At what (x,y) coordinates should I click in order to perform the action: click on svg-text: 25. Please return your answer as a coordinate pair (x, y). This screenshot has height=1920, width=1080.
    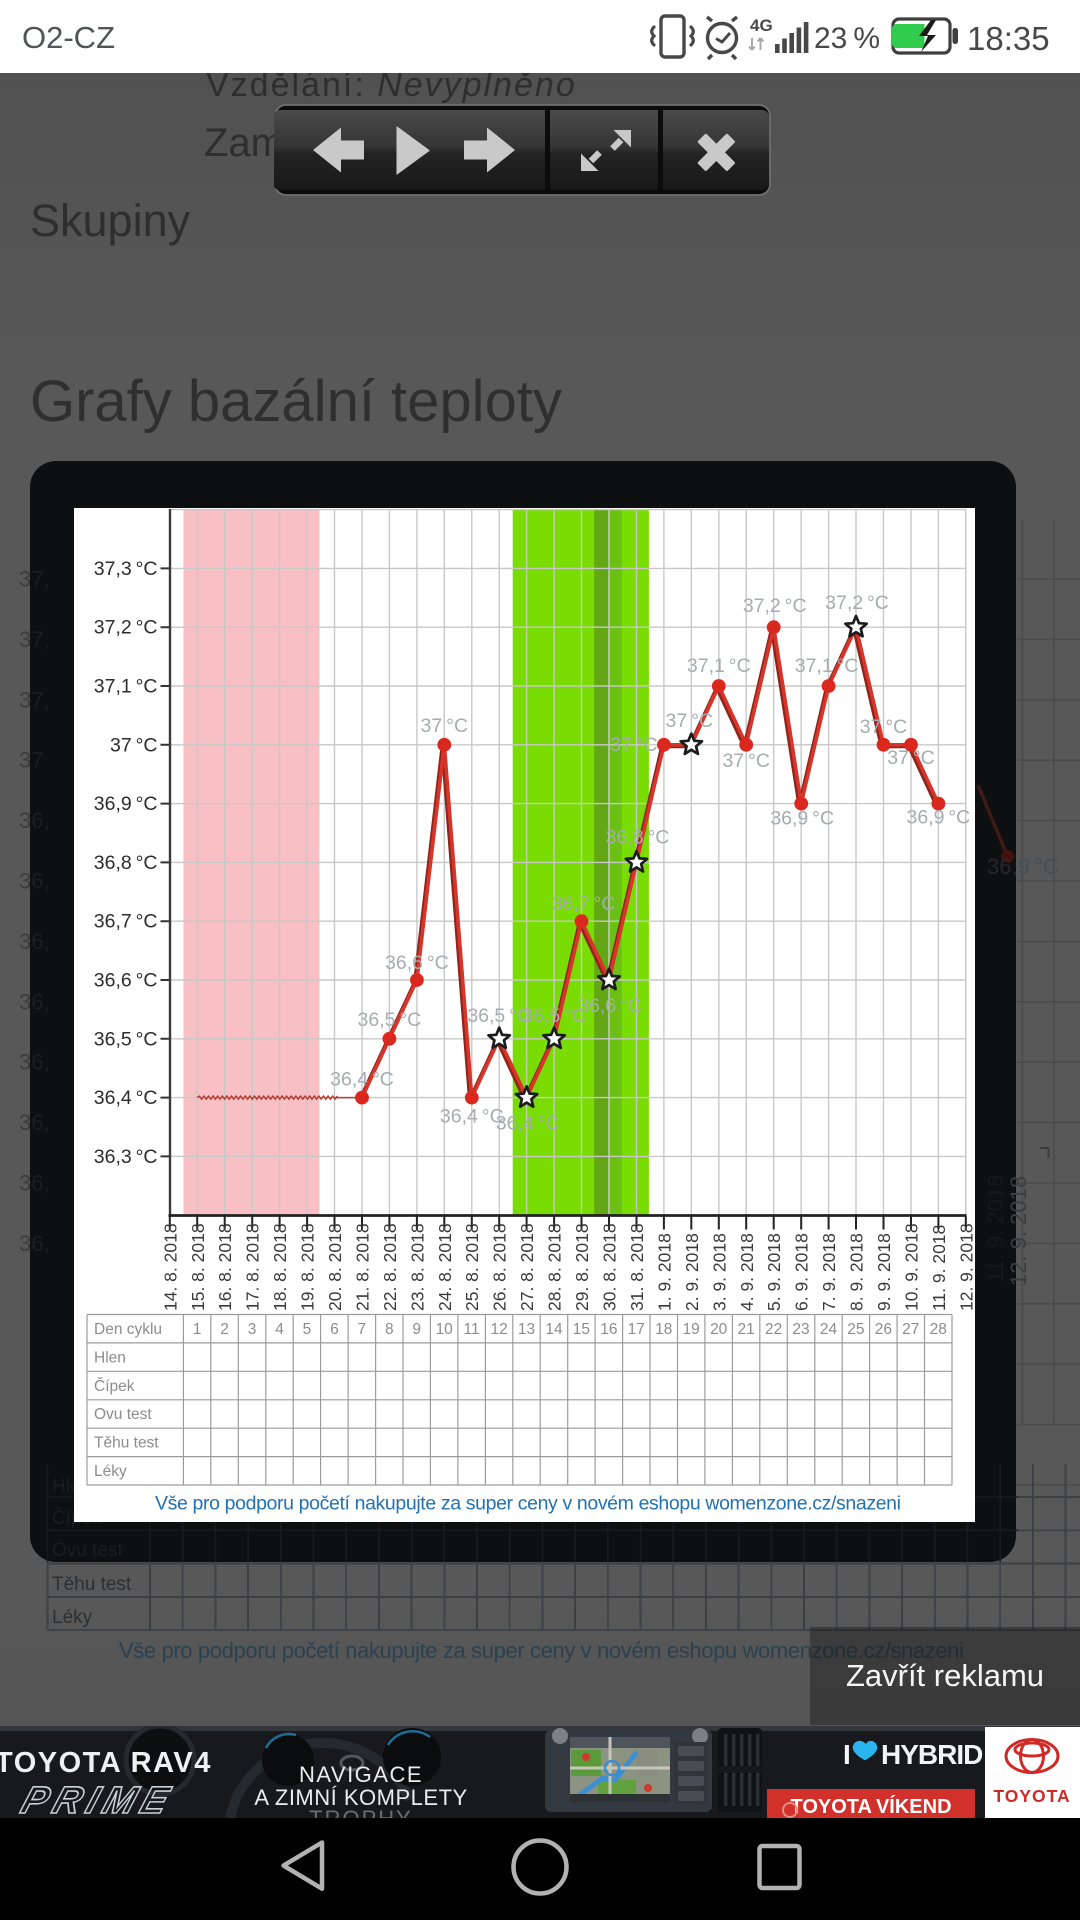
    Looking at the image, I should click on (855, 1329).